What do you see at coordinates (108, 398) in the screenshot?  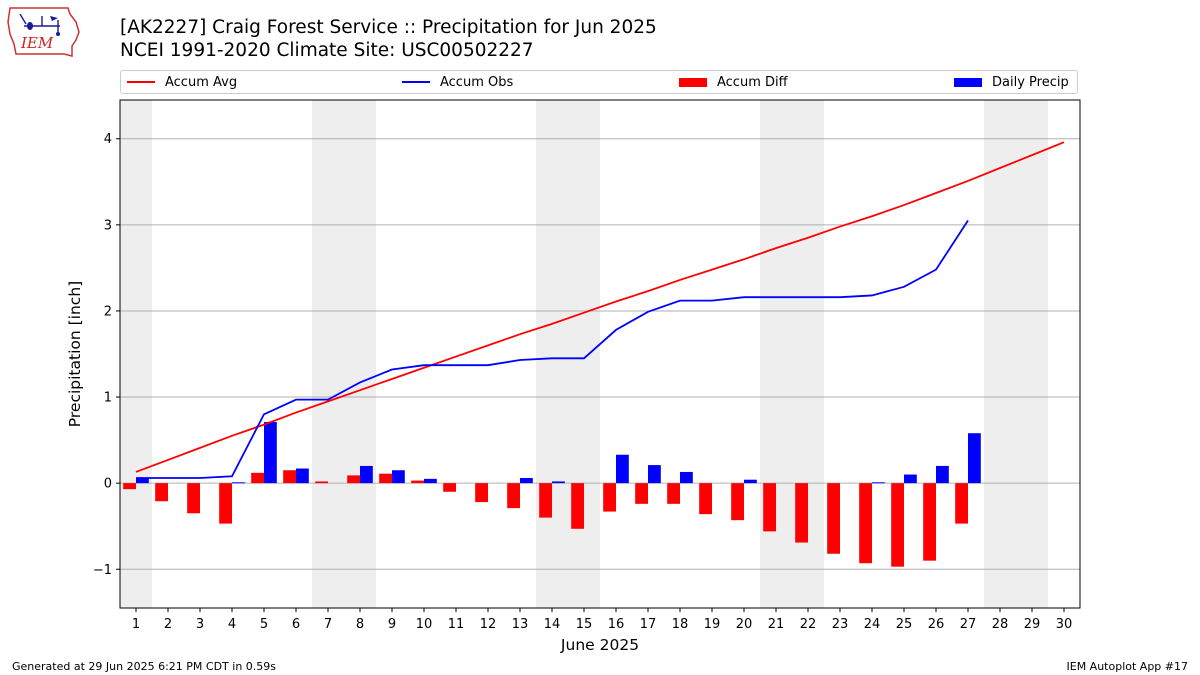 I see `y-tick-label: 1` at bounding box center [108, 398].